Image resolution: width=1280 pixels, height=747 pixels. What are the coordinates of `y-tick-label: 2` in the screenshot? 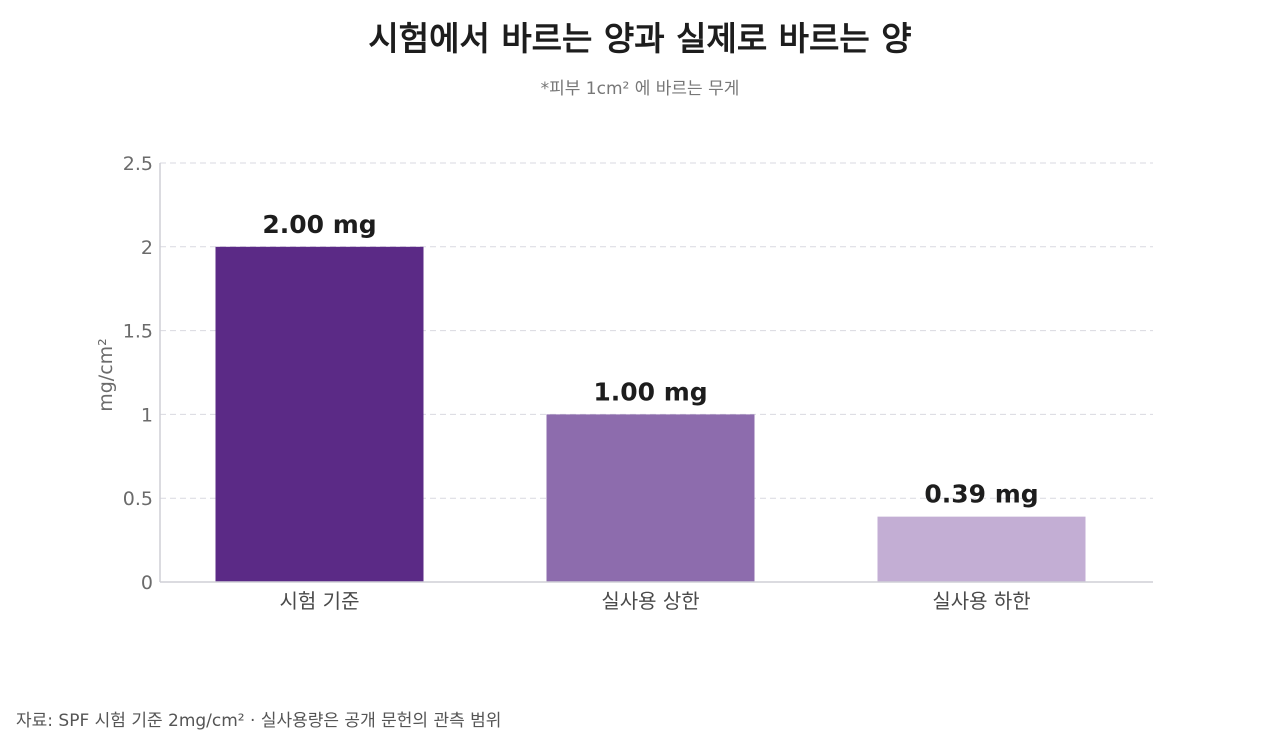 It's located at (147, 248).